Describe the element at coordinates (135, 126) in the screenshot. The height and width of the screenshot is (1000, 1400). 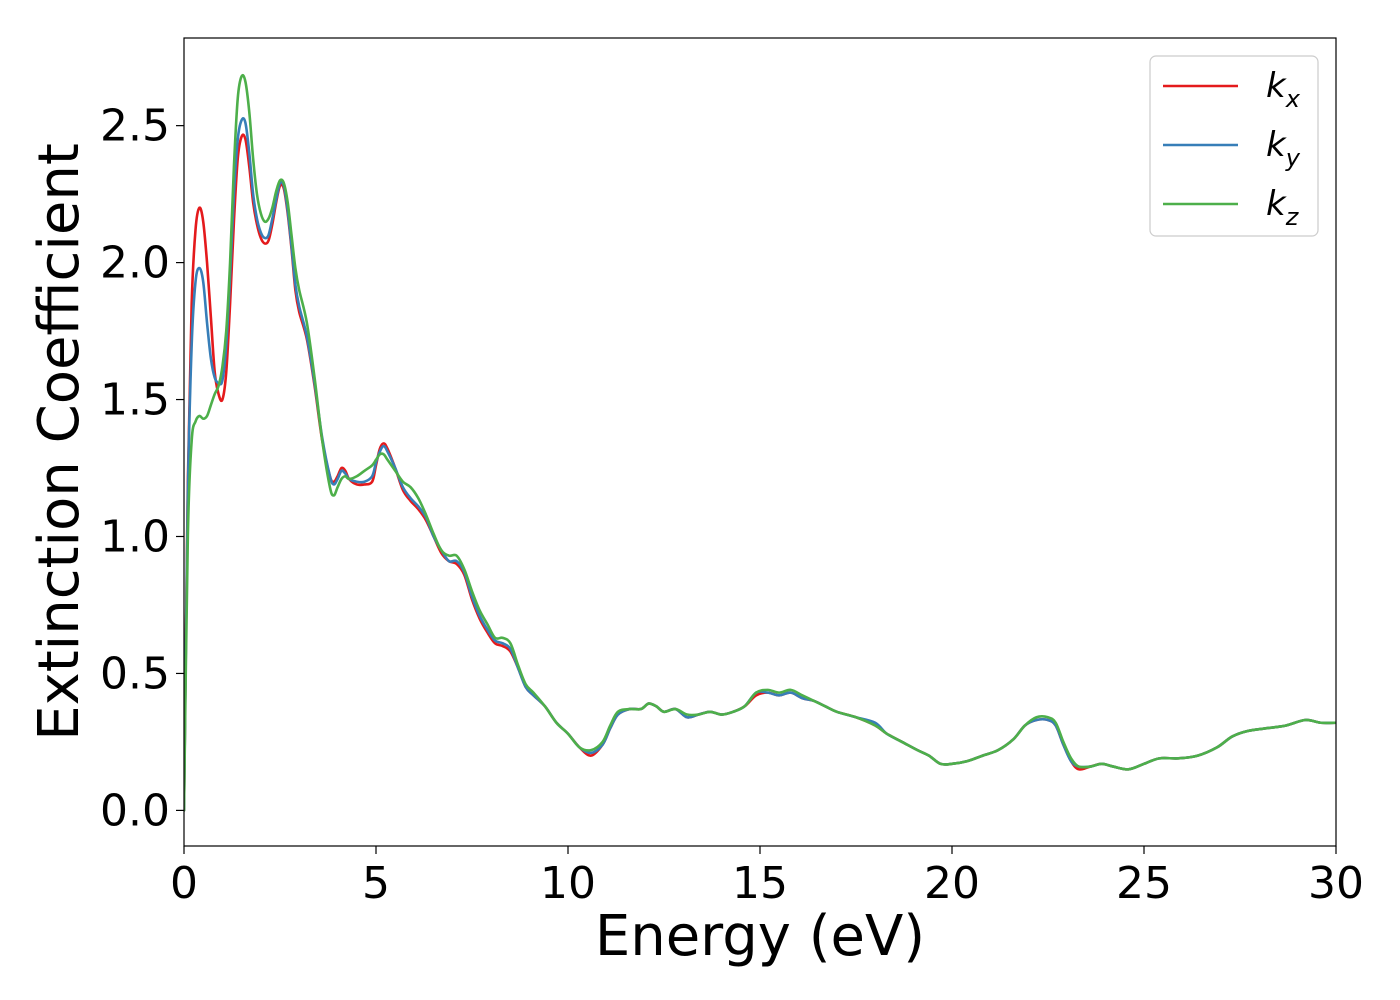
I see `y-tick-label: 2.5` at that location.